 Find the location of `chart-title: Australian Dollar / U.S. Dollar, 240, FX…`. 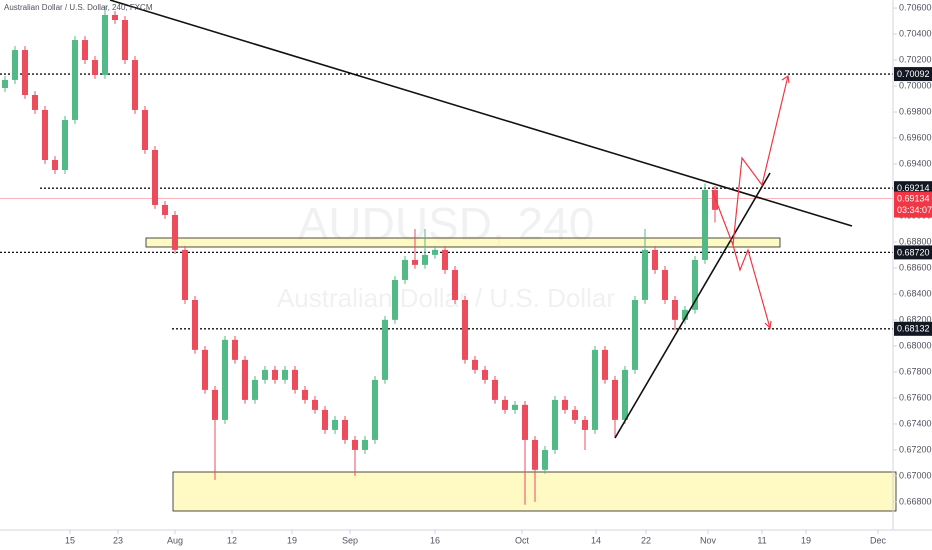

chart-title: Australian Dollar / U.S. Dollar, 240, FX… is located at coordinates (78, 7).